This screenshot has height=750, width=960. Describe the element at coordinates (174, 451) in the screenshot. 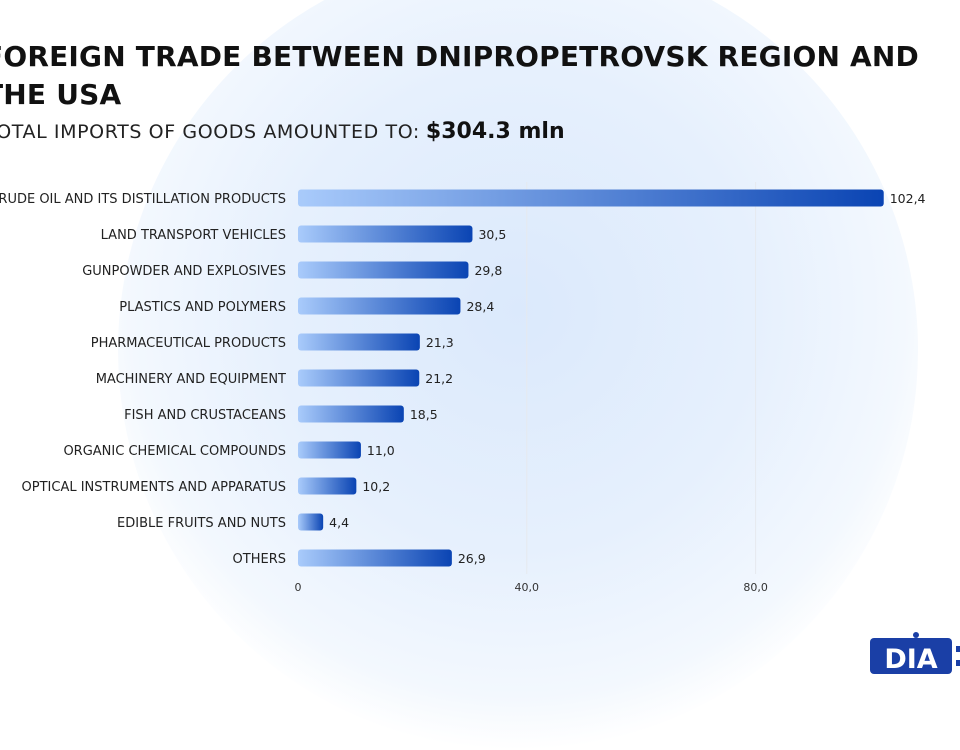

I see `category-label: ORGANIC CHEMICAL COMPOUNDS` at that location.